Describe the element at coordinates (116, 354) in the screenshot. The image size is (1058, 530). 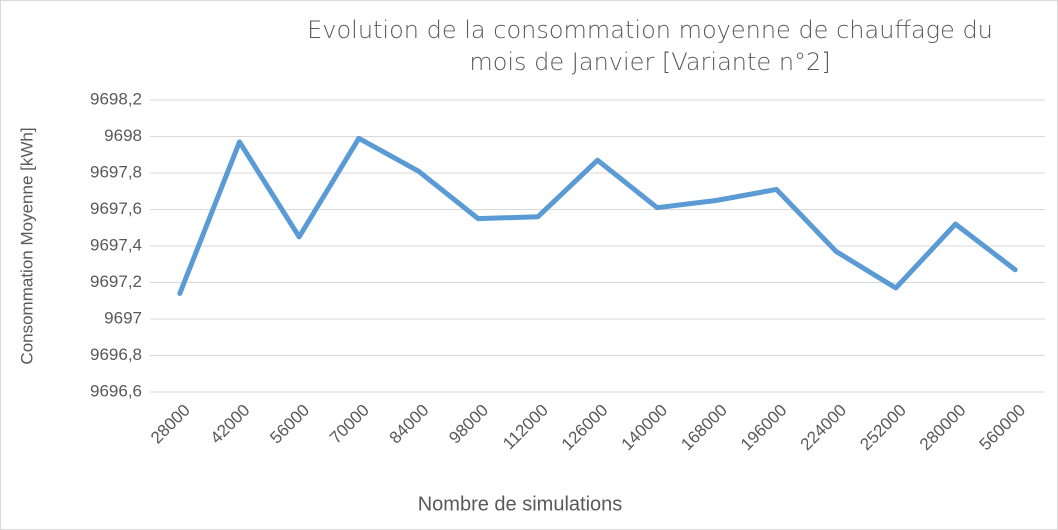
I see `y-tick-label: 9696,8` at that location.